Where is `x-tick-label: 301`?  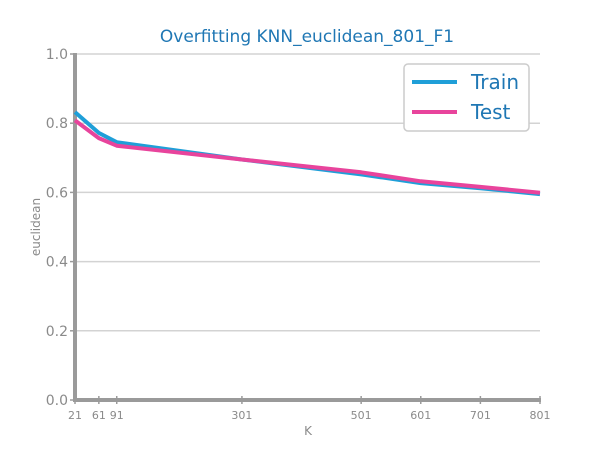
x-tick-label: 301 is located at coordinates (241, 415).